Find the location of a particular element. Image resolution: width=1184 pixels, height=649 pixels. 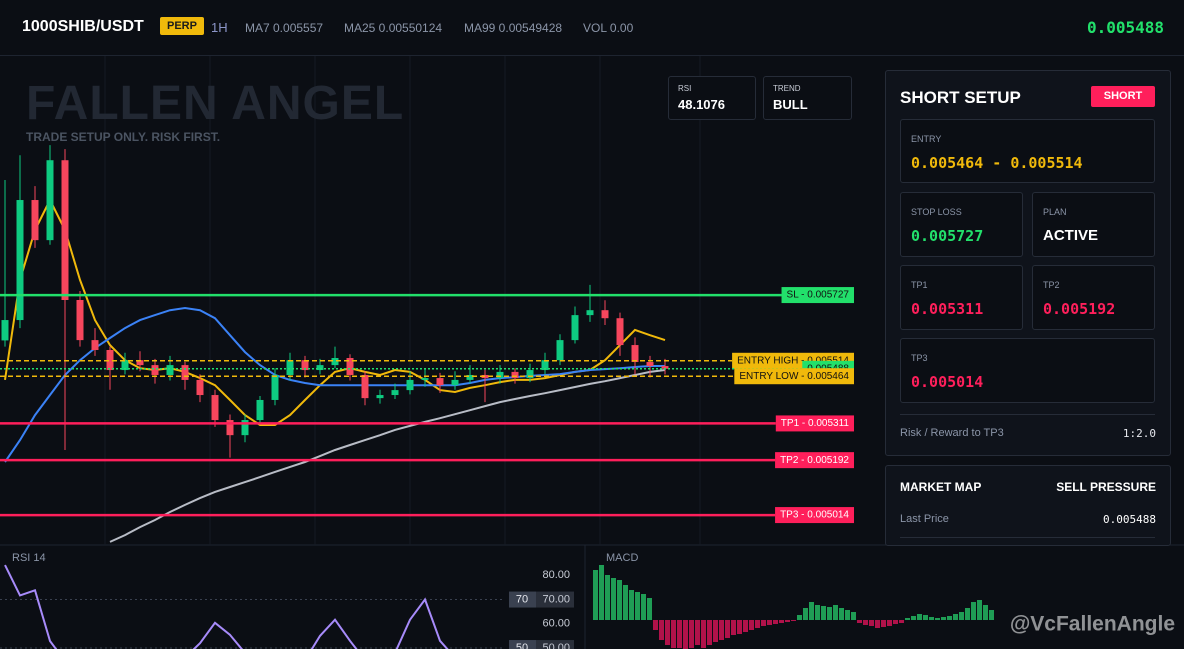

level-badge-bg is located at coordinates (522, 644).